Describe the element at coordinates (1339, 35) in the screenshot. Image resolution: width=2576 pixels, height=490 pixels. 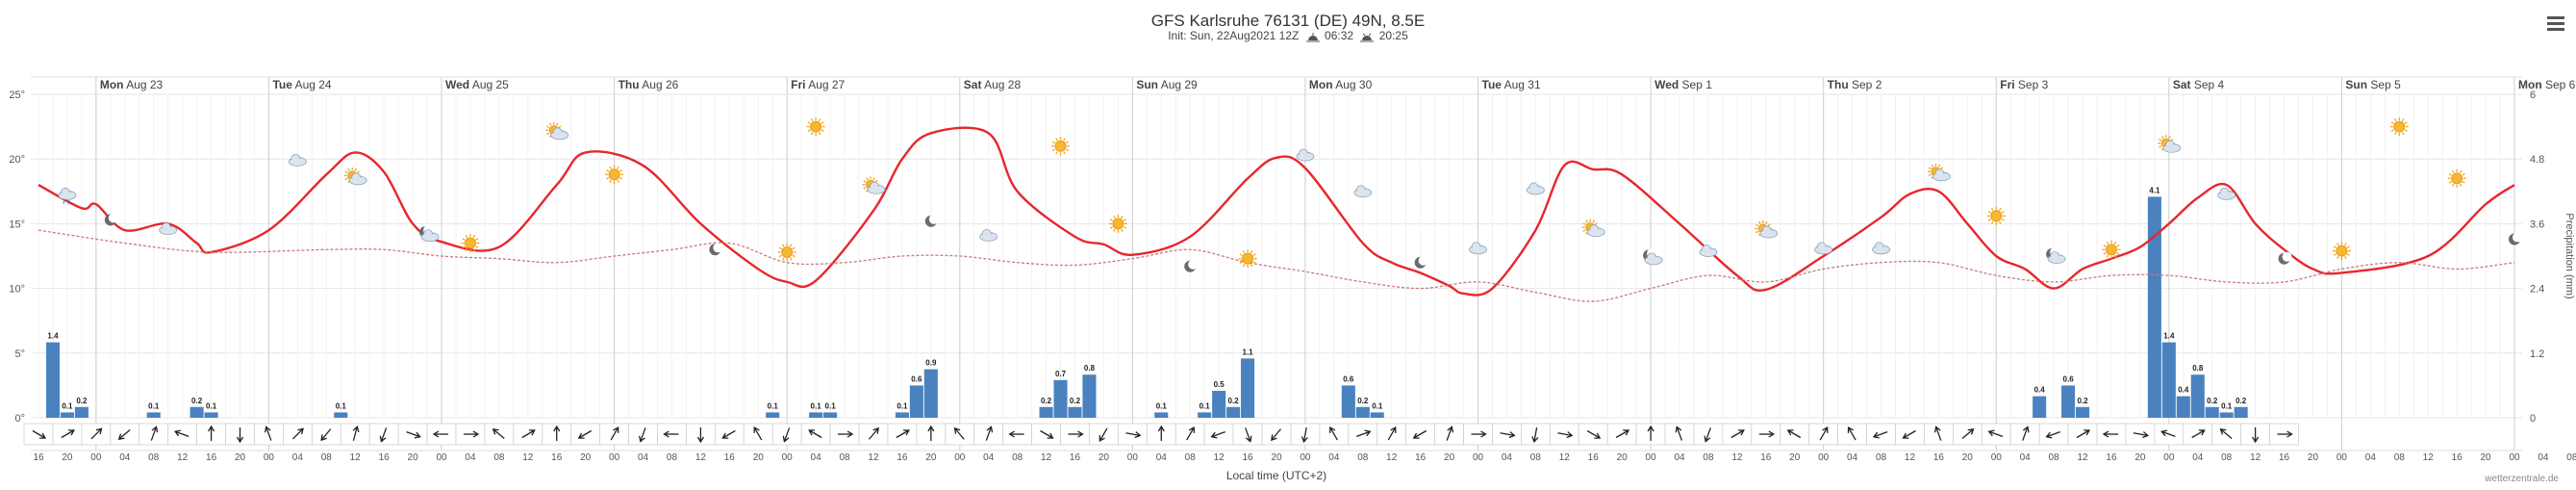
I see `sunrise-time: 06:32` at that location.